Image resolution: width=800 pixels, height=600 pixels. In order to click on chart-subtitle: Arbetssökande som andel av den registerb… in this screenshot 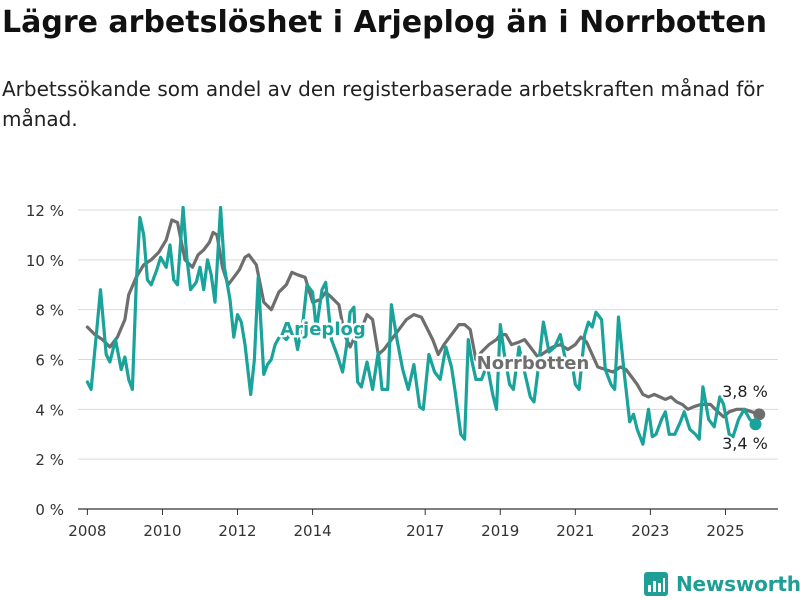, I will do `click(383, 104)`.